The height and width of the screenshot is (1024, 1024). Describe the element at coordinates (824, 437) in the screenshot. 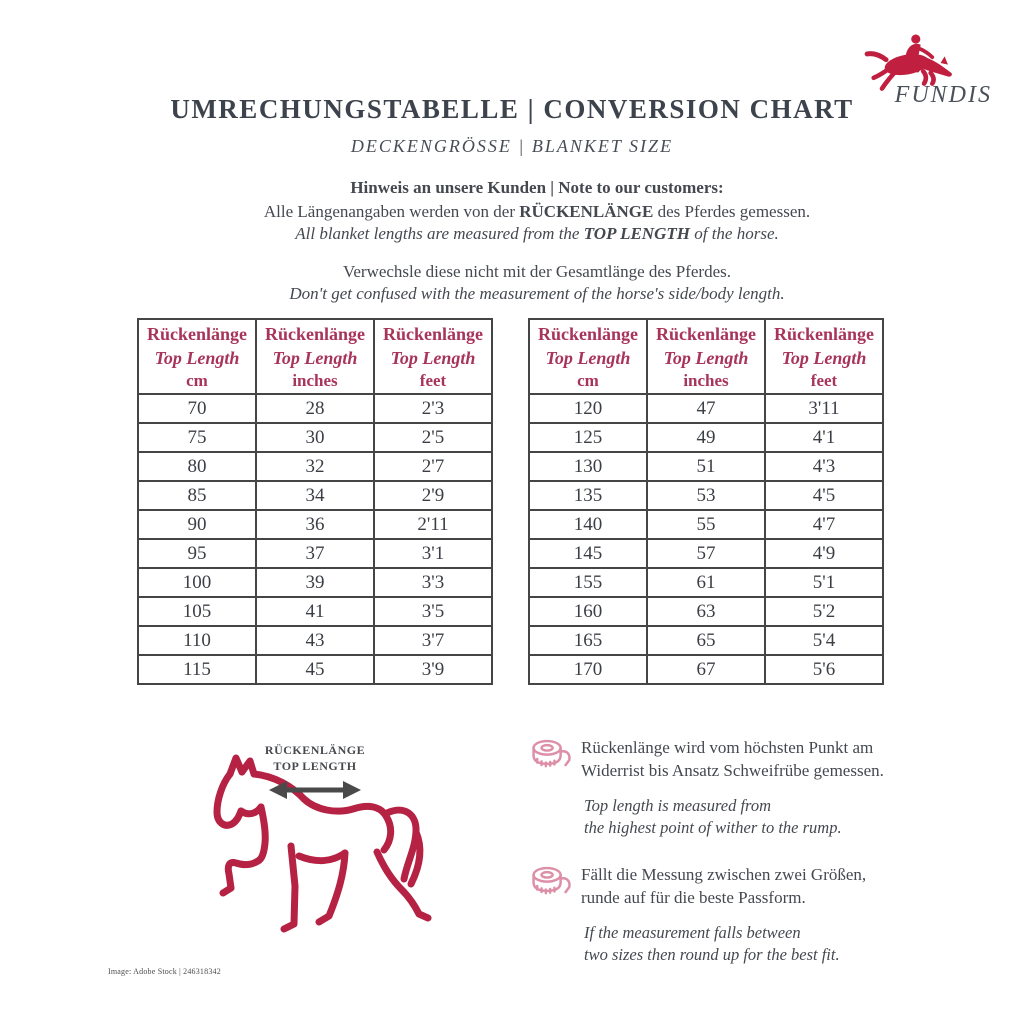

I see `table-cell: 4'1` at that location.